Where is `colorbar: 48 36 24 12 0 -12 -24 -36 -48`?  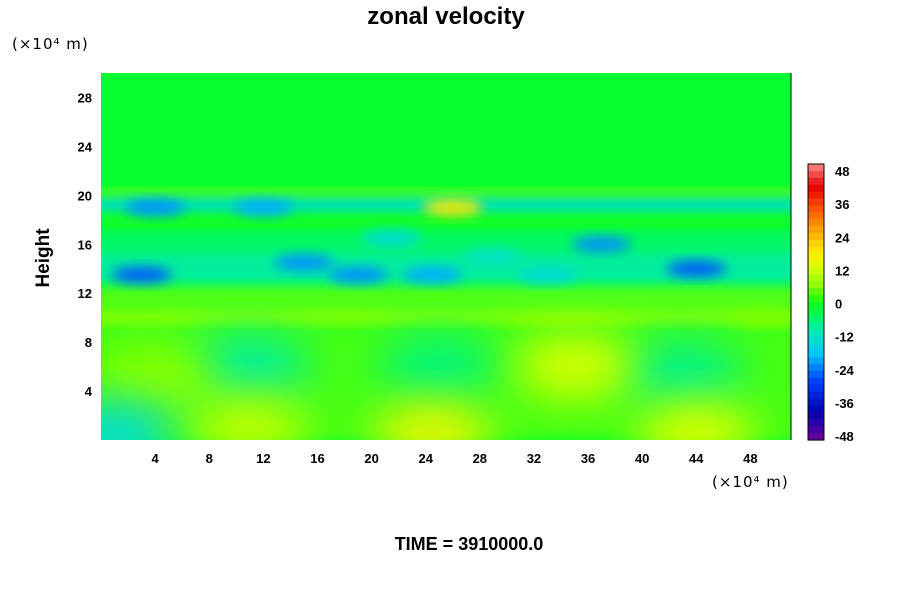
colorbar: 48 36 24 12 0 -12 -24 -36 -48 is located at coordinates (831, 303).